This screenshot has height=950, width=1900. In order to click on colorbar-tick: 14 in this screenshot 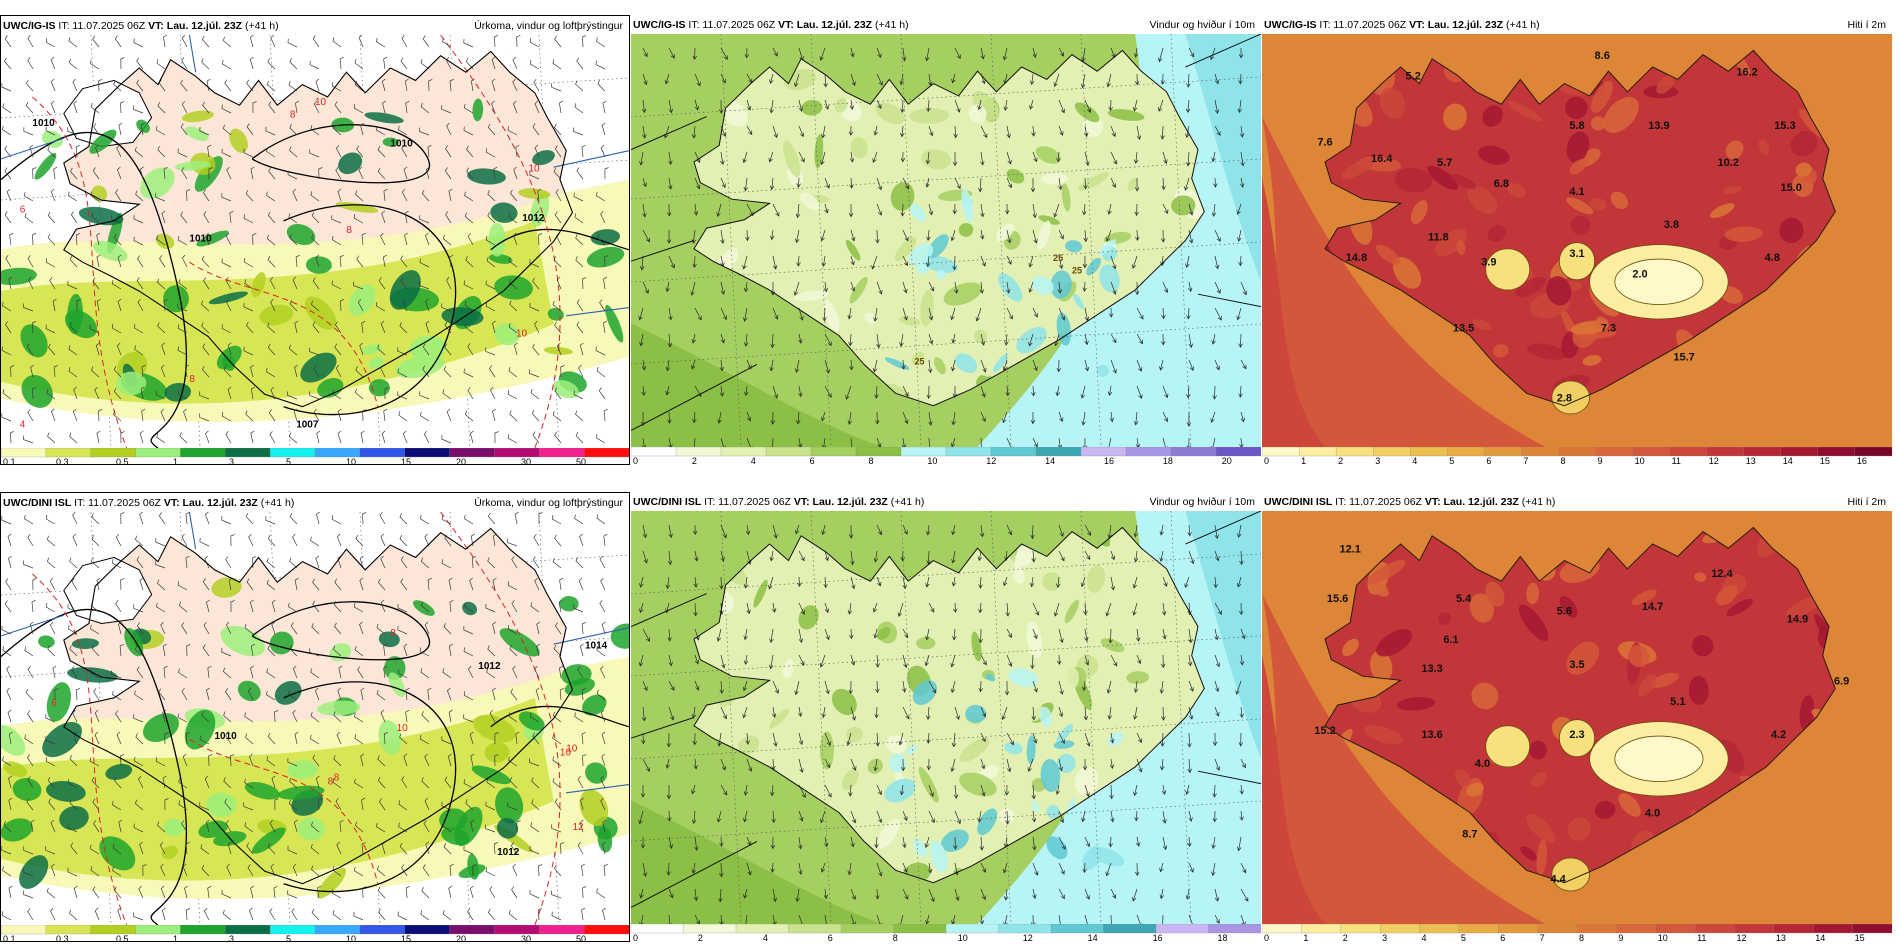, I will do `click(1050, 460)`.